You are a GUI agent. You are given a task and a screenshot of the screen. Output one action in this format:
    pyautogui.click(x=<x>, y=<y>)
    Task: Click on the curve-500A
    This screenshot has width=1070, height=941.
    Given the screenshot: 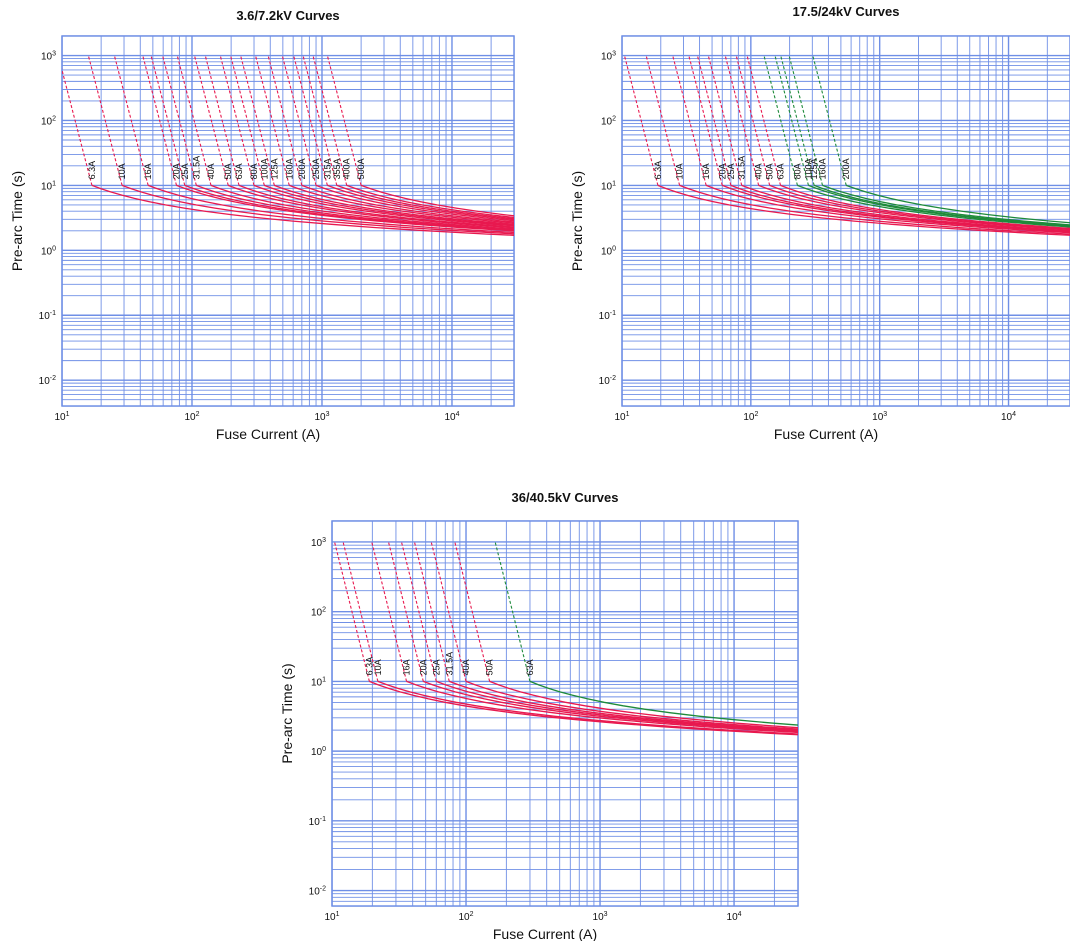 What is the action you would take?
    pyautogui.click(x=437, y=200)
    